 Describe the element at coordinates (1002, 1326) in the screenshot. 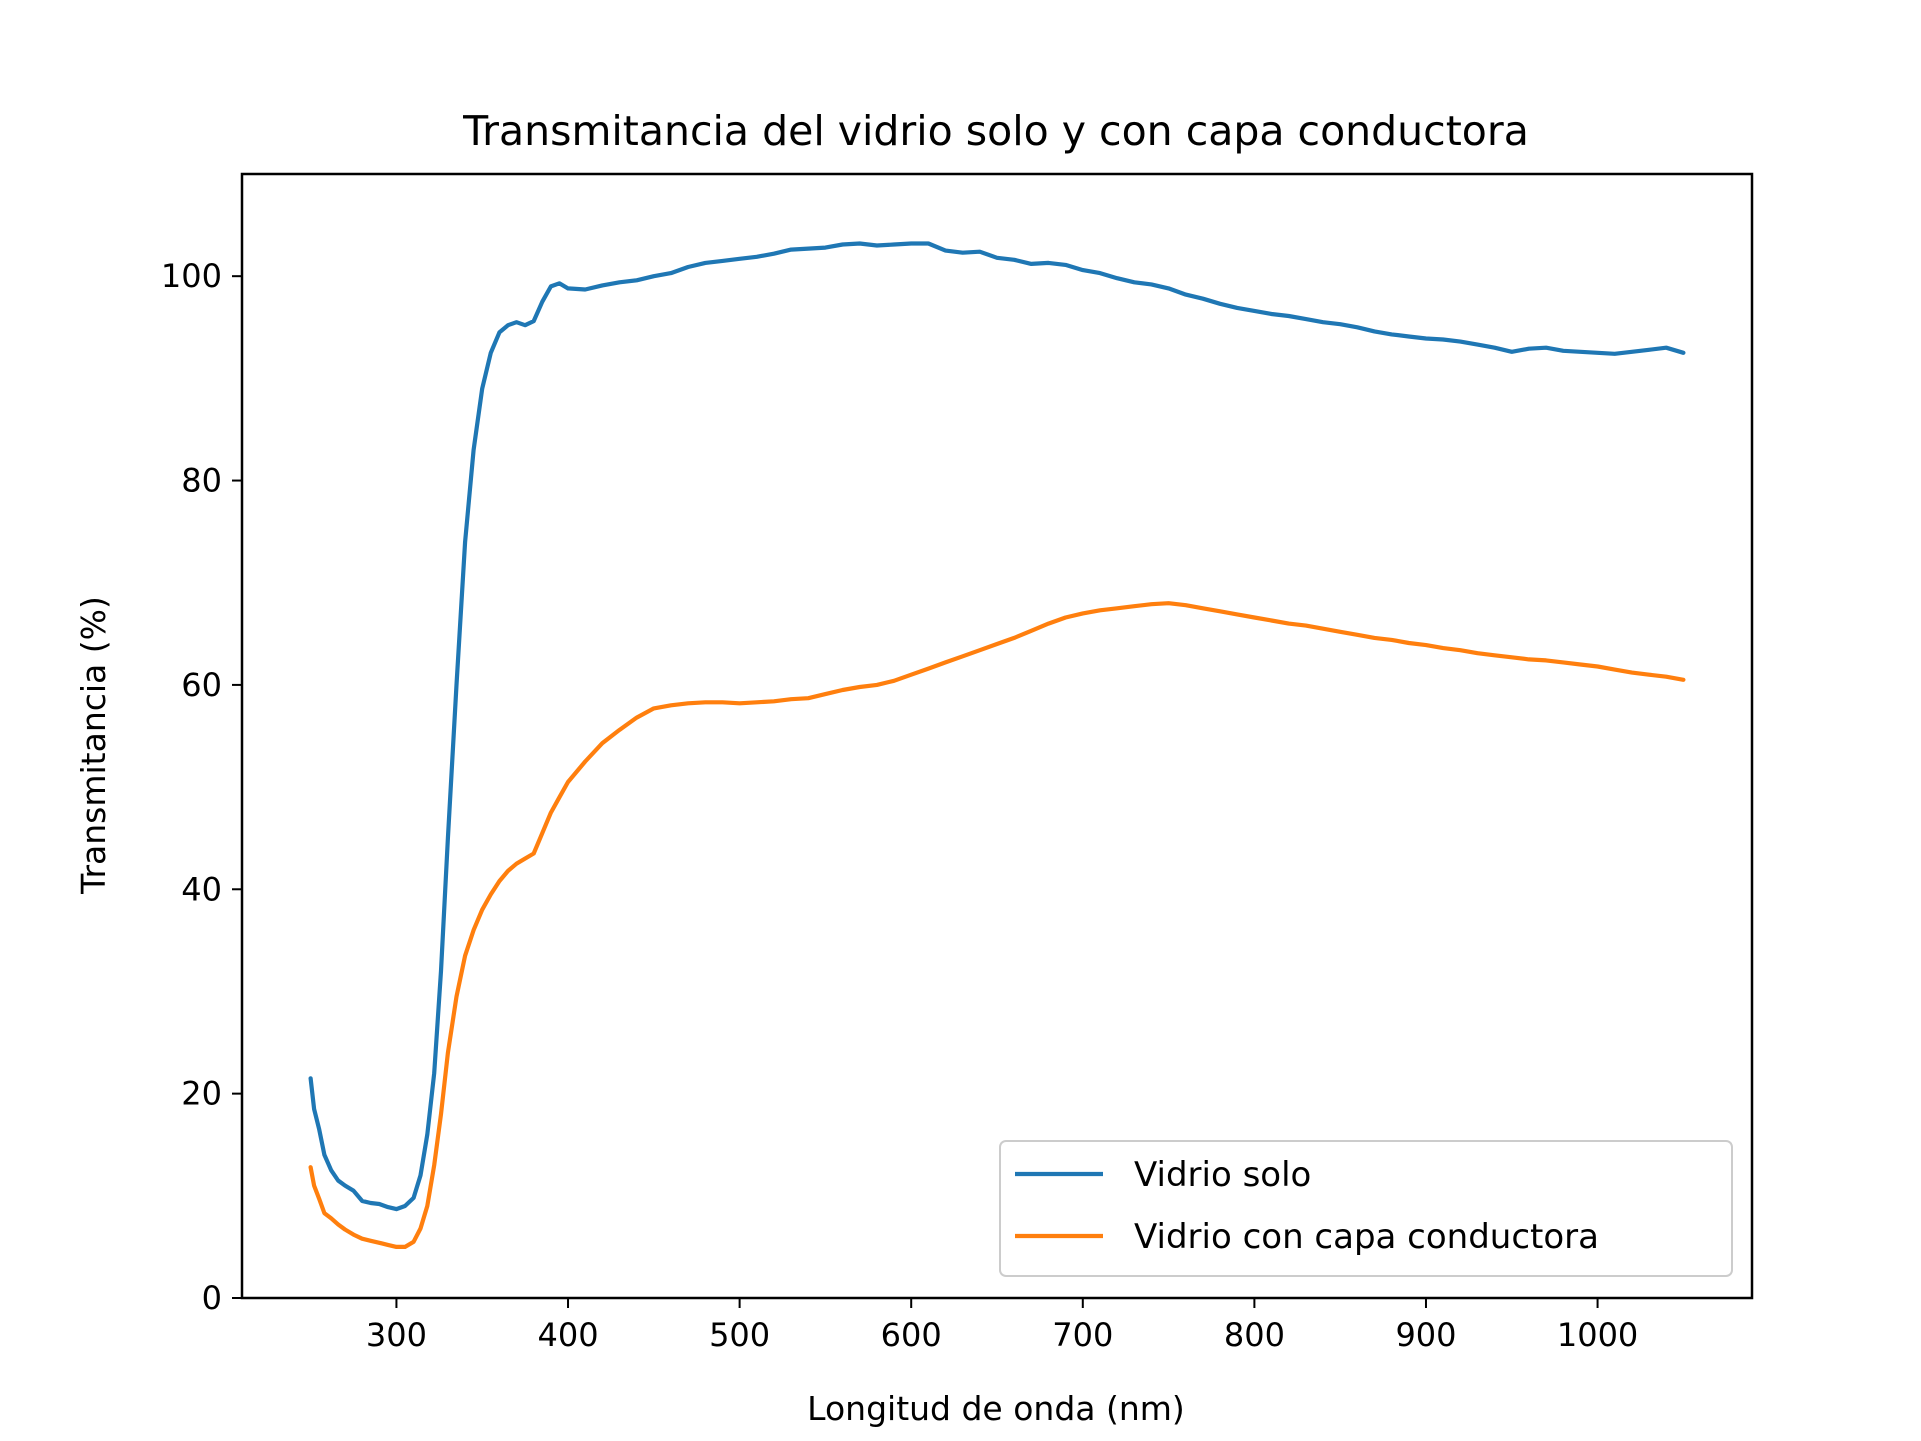

I see `x-axis: 300 400 500 600 700 800 900 1000` at that location.